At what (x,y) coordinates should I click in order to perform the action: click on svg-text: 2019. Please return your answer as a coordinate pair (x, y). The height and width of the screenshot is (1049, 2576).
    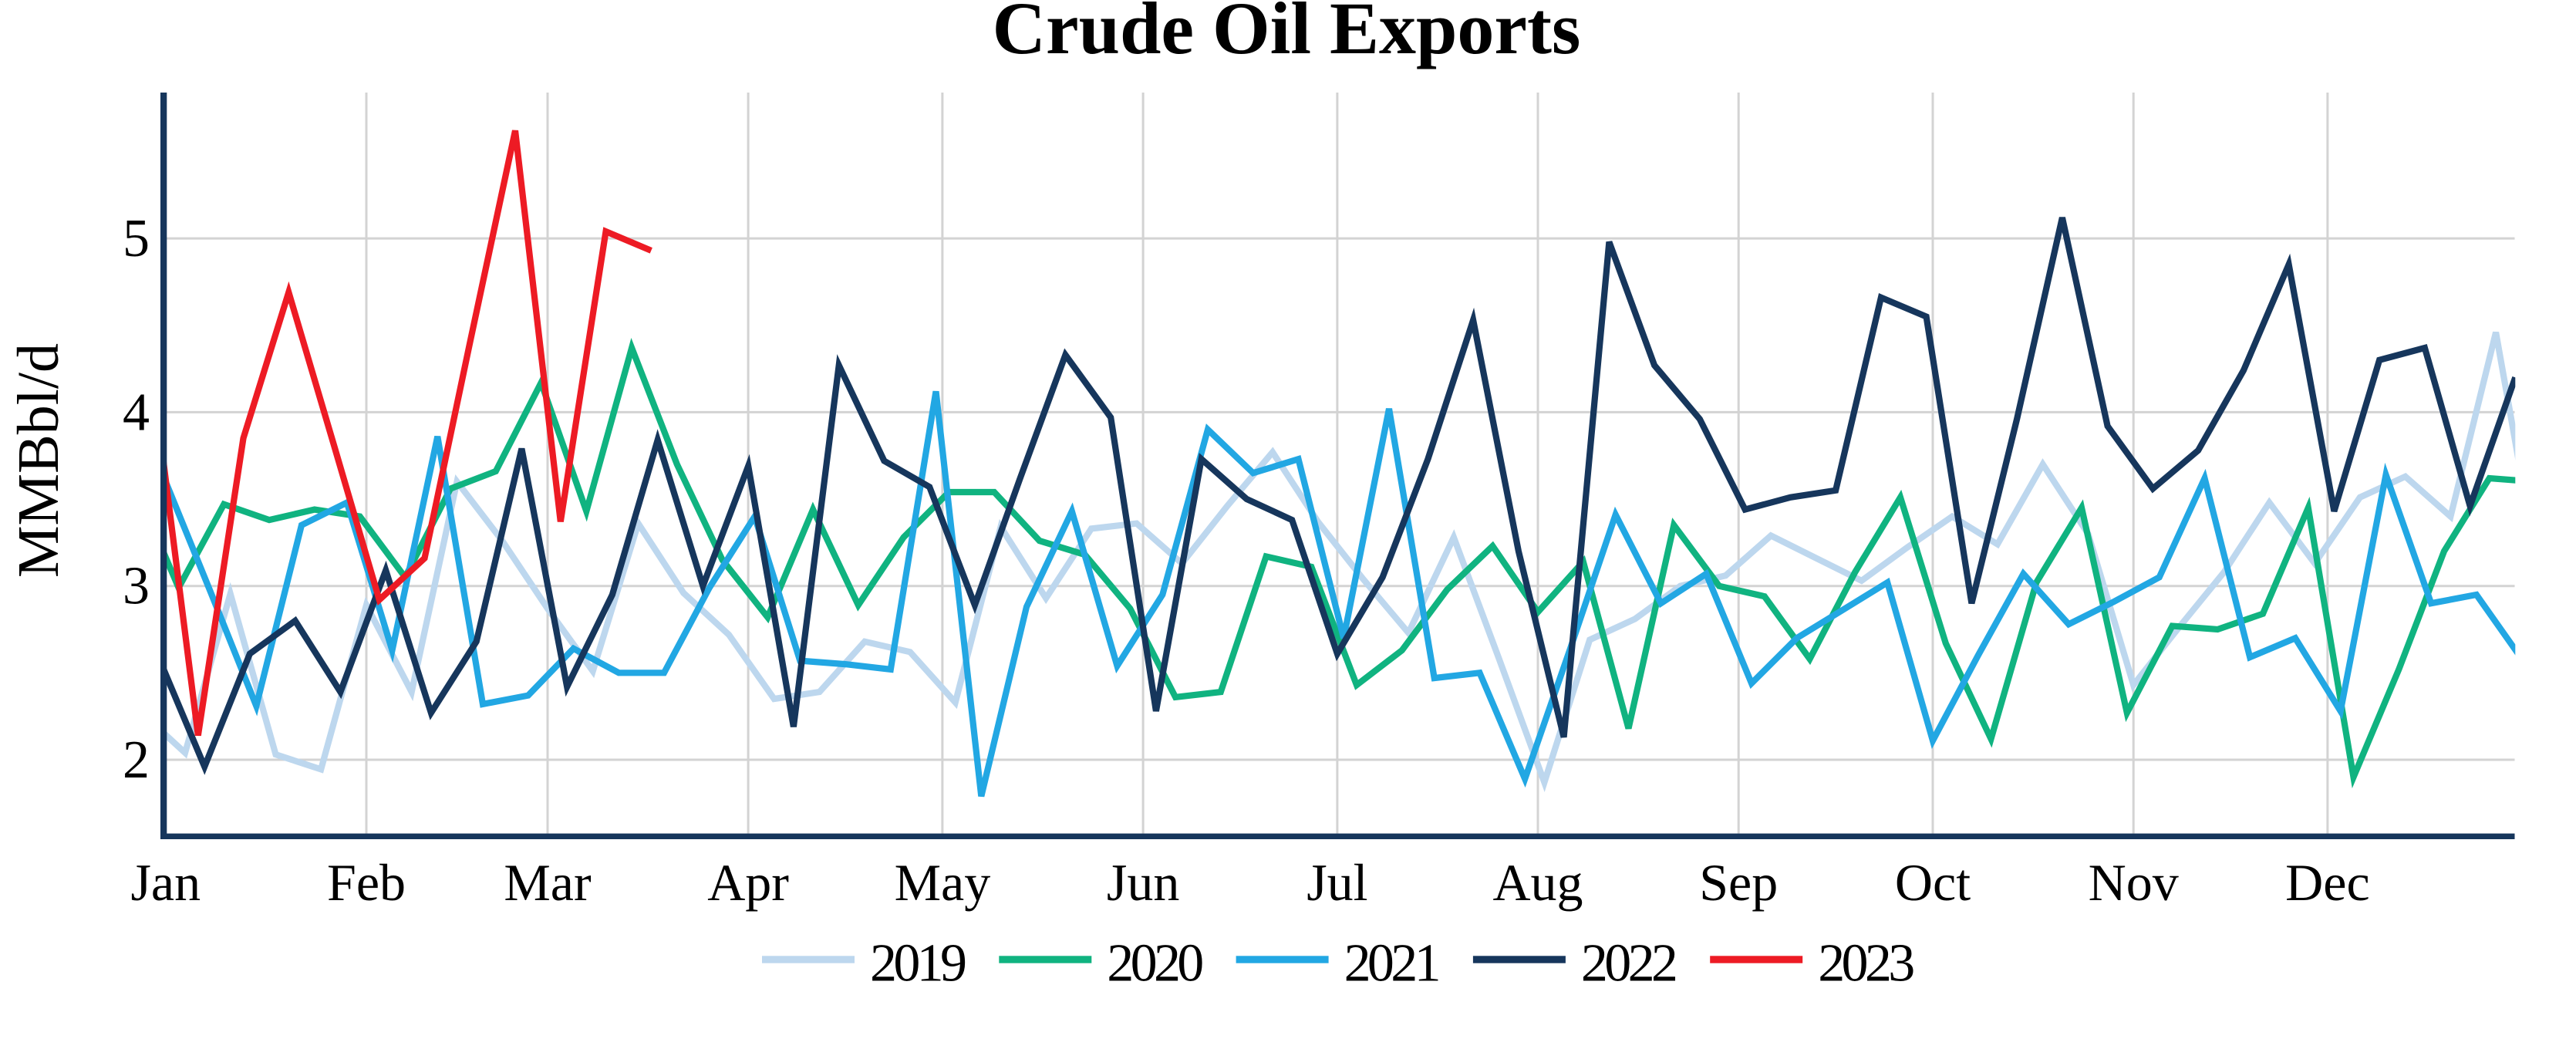
    Looking at the image, I should click on (918, 964).